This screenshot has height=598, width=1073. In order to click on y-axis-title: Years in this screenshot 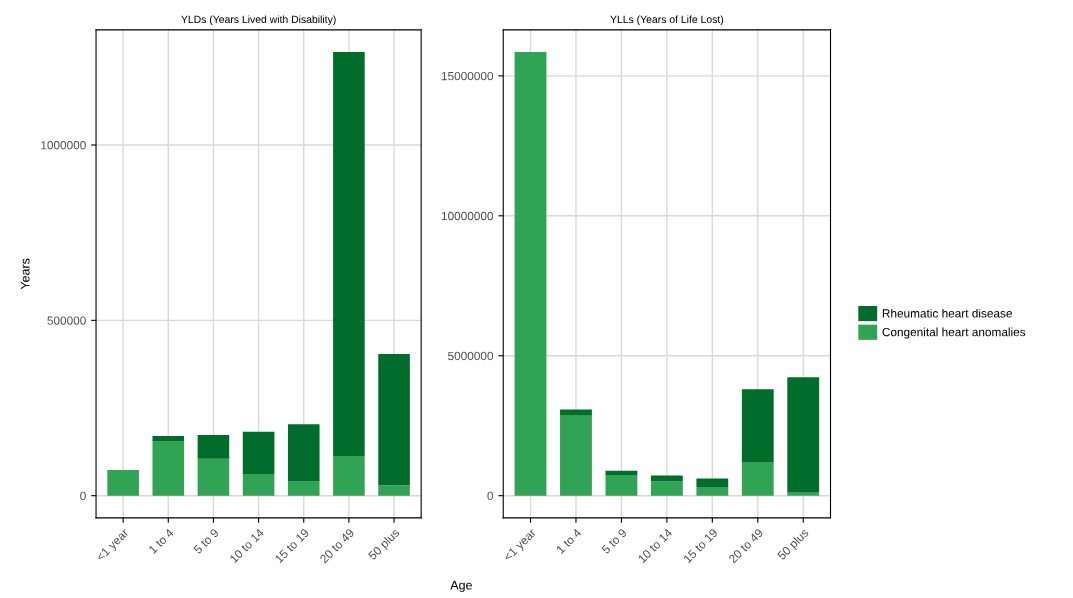, I will do `click(25, 274)`.